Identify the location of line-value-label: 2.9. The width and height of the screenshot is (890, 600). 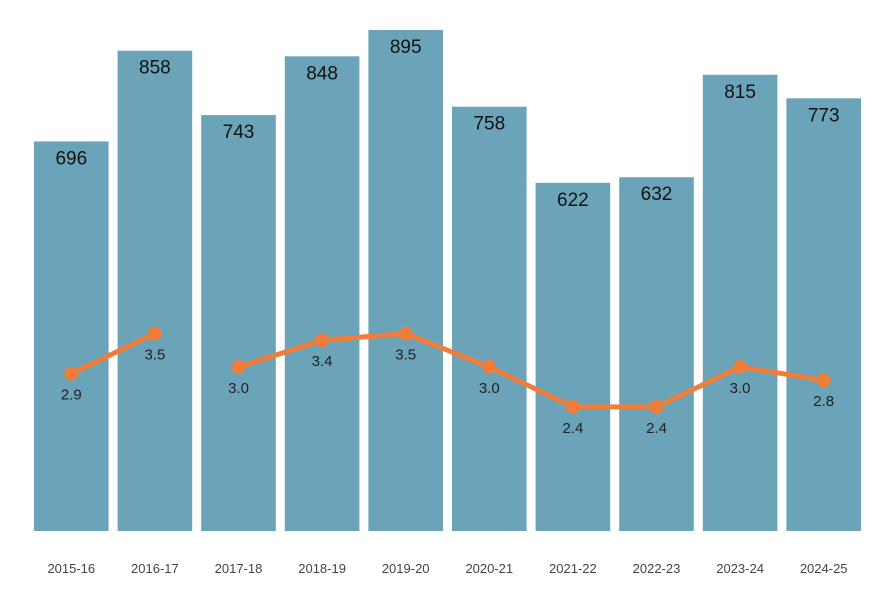
(71, 395).